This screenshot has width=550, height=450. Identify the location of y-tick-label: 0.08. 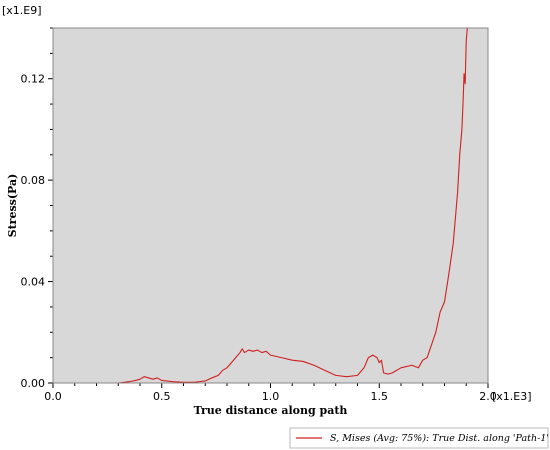
(33, 180).